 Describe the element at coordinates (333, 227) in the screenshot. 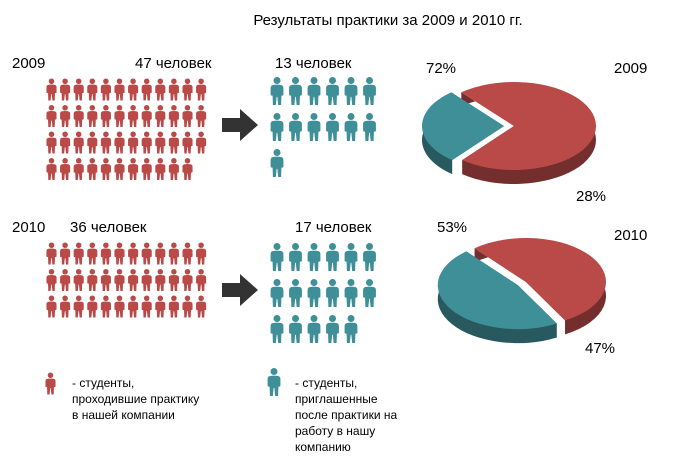

I see `hired-count-label-2010: 17 человек` at that location.